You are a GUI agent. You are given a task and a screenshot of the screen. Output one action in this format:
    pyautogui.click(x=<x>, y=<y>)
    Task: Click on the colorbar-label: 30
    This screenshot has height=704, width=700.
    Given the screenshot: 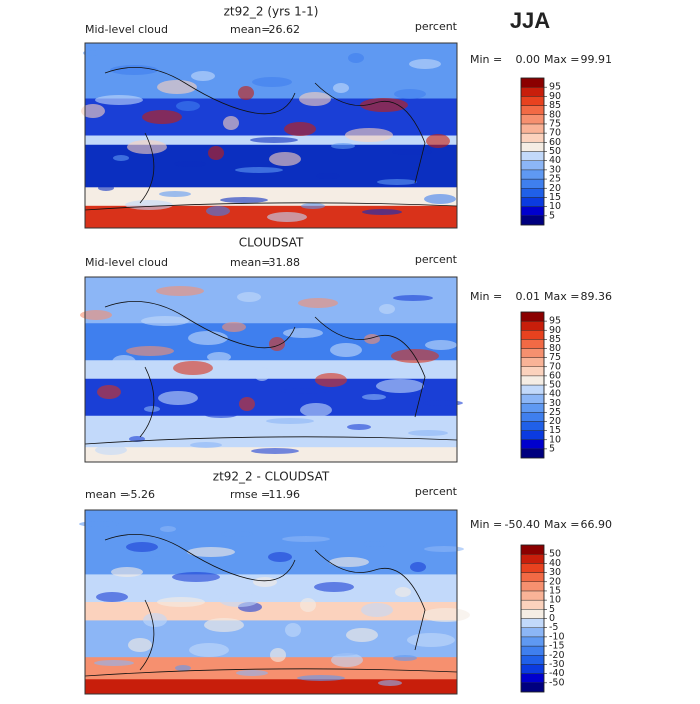 What is the action you would take?
    pyautogui.click(x=555, y=403)
    